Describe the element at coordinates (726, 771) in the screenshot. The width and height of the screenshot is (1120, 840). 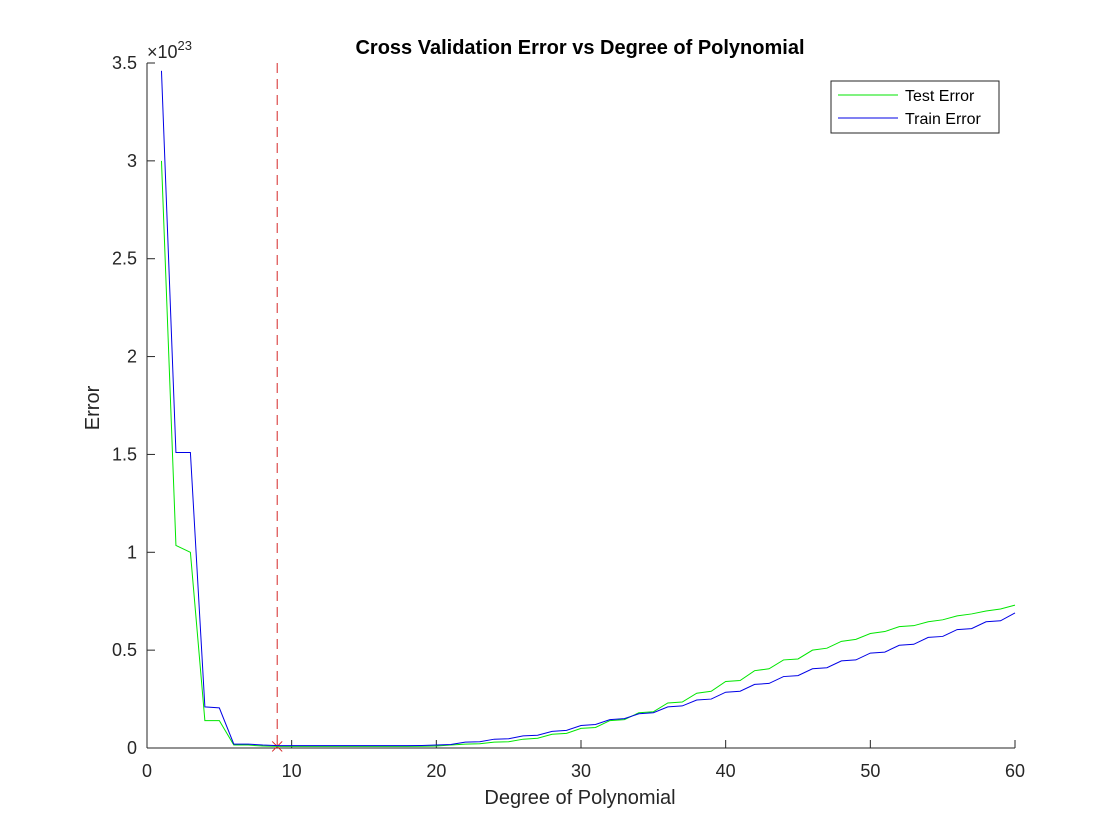
I see `x-tick-label: 40` at that location.